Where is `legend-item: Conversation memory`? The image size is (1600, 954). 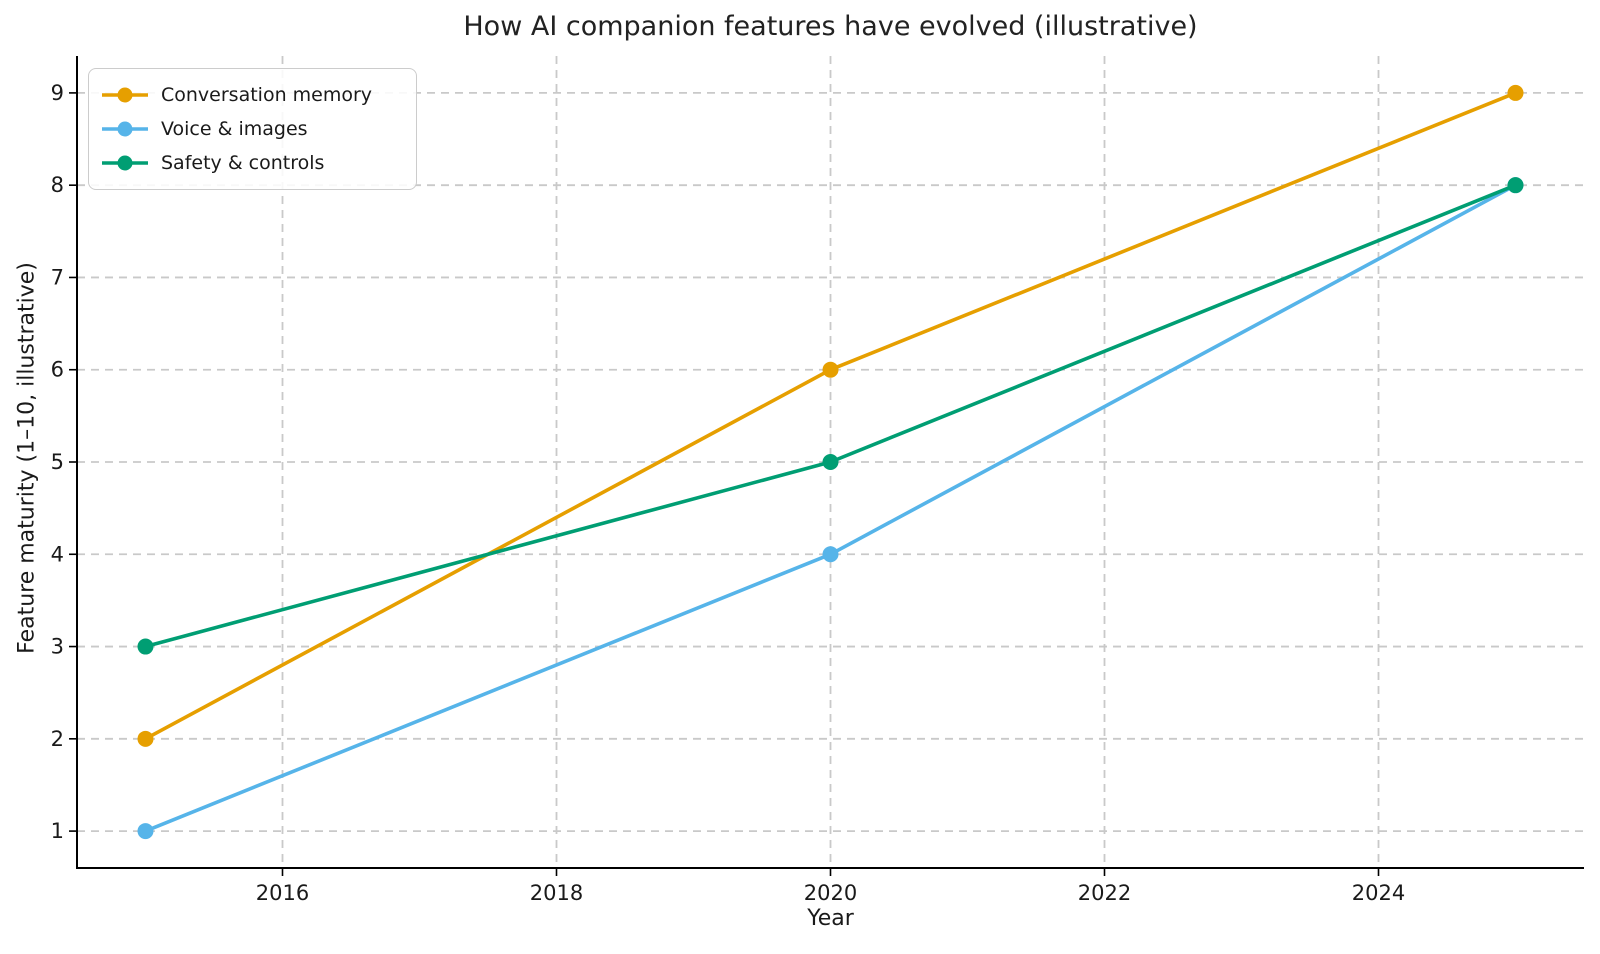 legend-item: Conversation memory is located at coordinates (251, 95).